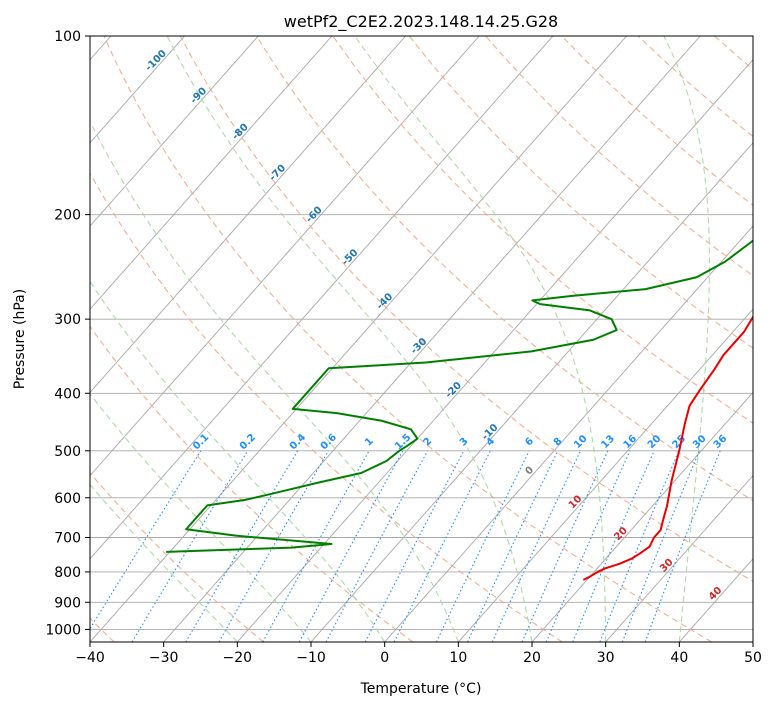  What do you see at coordinates (67, 216) in the screenshot?
I see `y-tick-label: 200` at bounding box center [67, 216].